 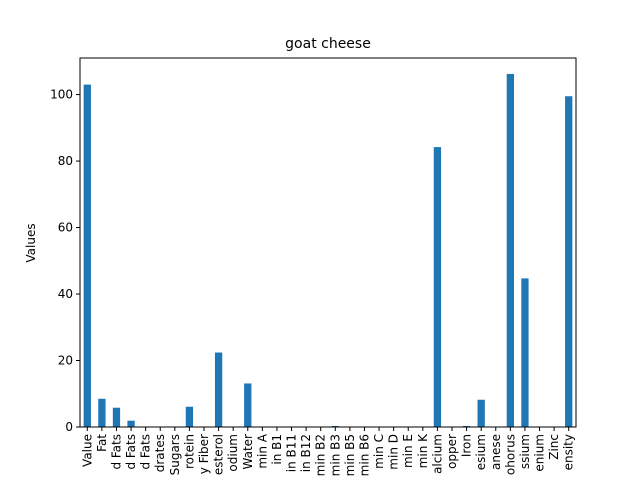 I want to click on x-tick-label: min K, so click(x=423, y=450).